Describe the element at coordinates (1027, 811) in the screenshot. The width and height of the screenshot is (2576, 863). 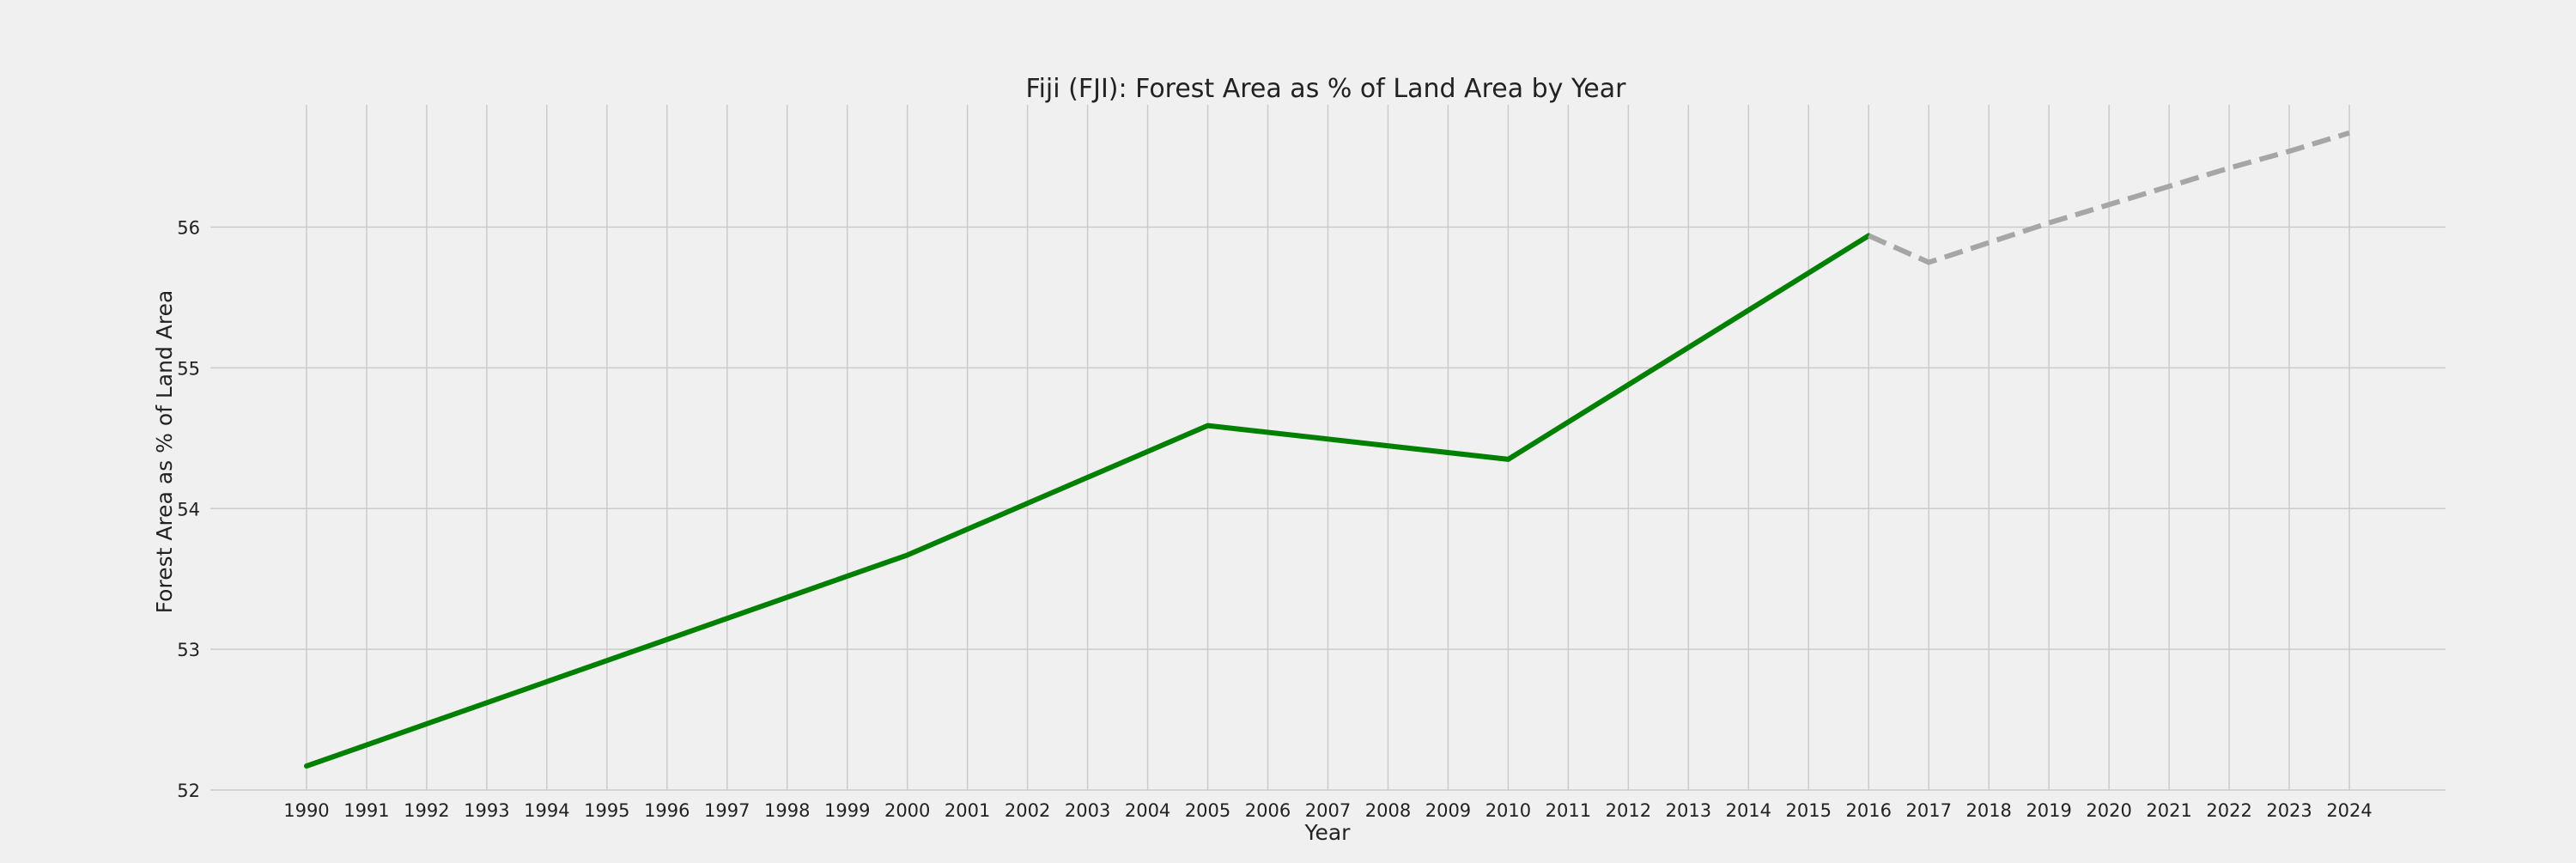
I see `x-tick-label: 2002` at that location.